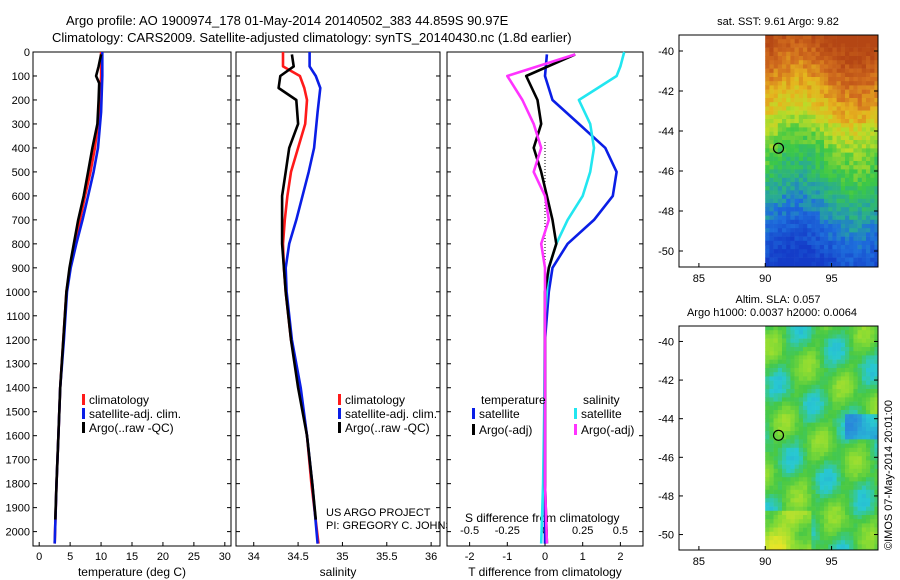 The image size is (900, 580). Describe the element at coordinates (132, 572) in the screenshot. I see `x-axis-label: temperature (deg C)` at that location.